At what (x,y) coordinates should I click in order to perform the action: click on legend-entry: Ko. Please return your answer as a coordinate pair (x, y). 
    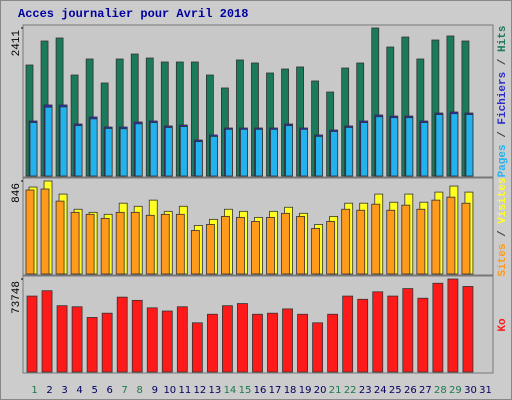
    Looking at the image, I should click on (503, 325).